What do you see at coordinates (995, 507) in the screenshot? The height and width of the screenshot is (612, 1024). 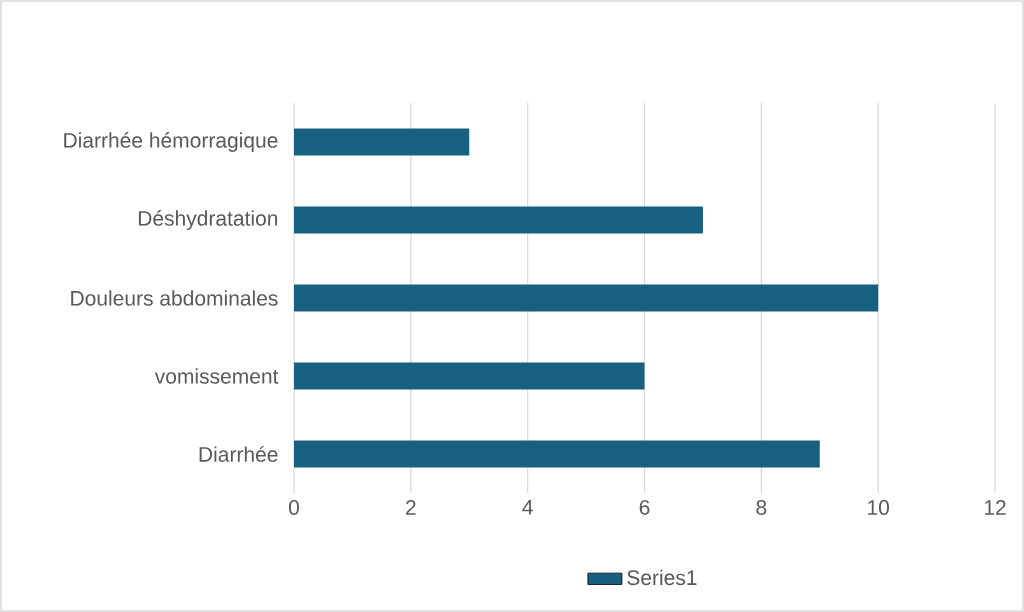 I see `x-tick-label: 12` at bounding box center [995, 507].